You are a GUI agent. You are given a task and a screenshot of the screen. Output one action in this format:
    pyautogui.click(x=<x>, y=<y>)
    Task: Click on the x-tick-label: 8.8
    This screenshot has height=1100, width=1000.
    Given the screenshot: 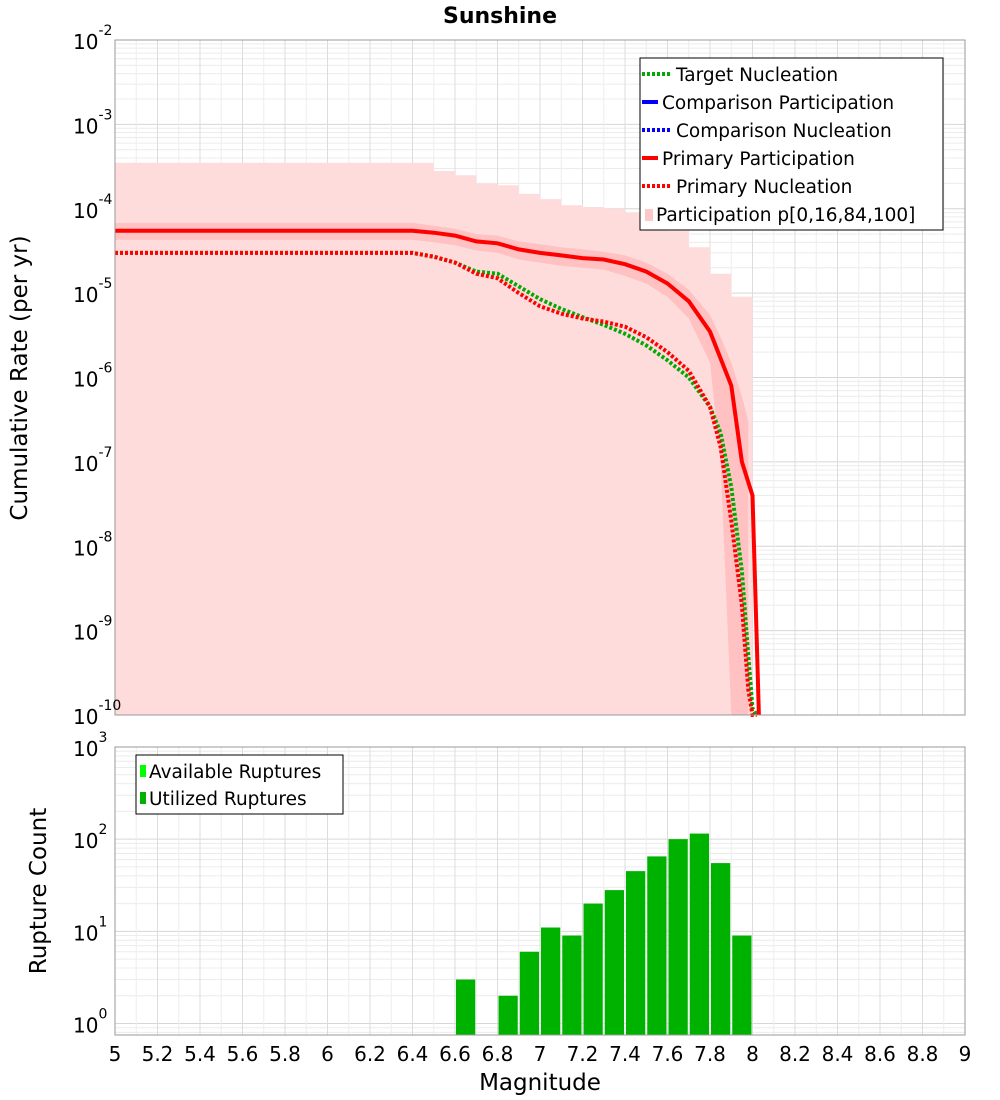 What is the action you would take?
    pyautogui.click(x=923, y=1054)
    